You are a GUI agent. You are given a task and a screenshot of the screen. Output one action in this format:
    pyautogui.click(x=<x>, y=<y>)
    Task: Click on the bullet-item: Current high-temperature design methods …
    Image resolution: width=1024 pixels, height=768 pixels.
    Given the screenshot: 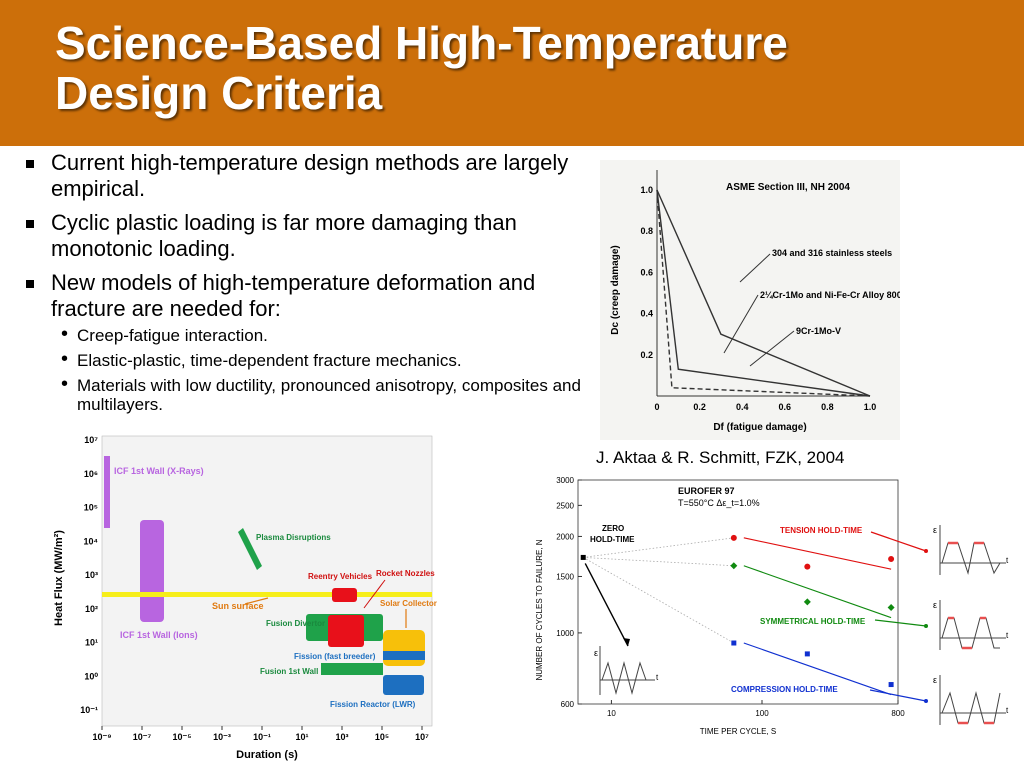 What is the action you would take?
    pyautogui.click(x=304, y=176)
    